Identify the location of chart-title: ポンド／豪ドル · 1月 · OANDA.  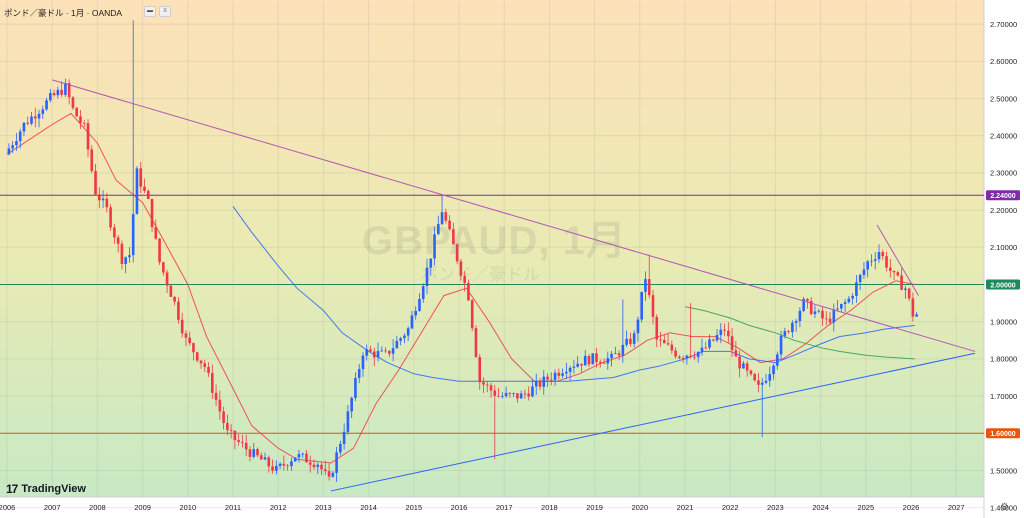
(63, 13).